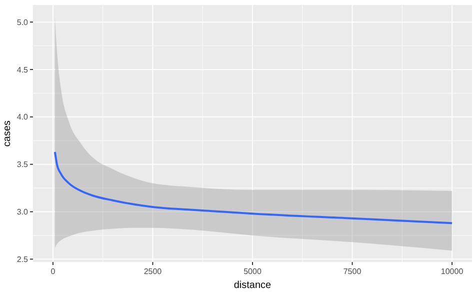 This screenshot has width=474, height=292. What do you see at coordinates (253, 285) in the screenshot?
I see `x-axis-title: distance` at bounding box center [253, 285].